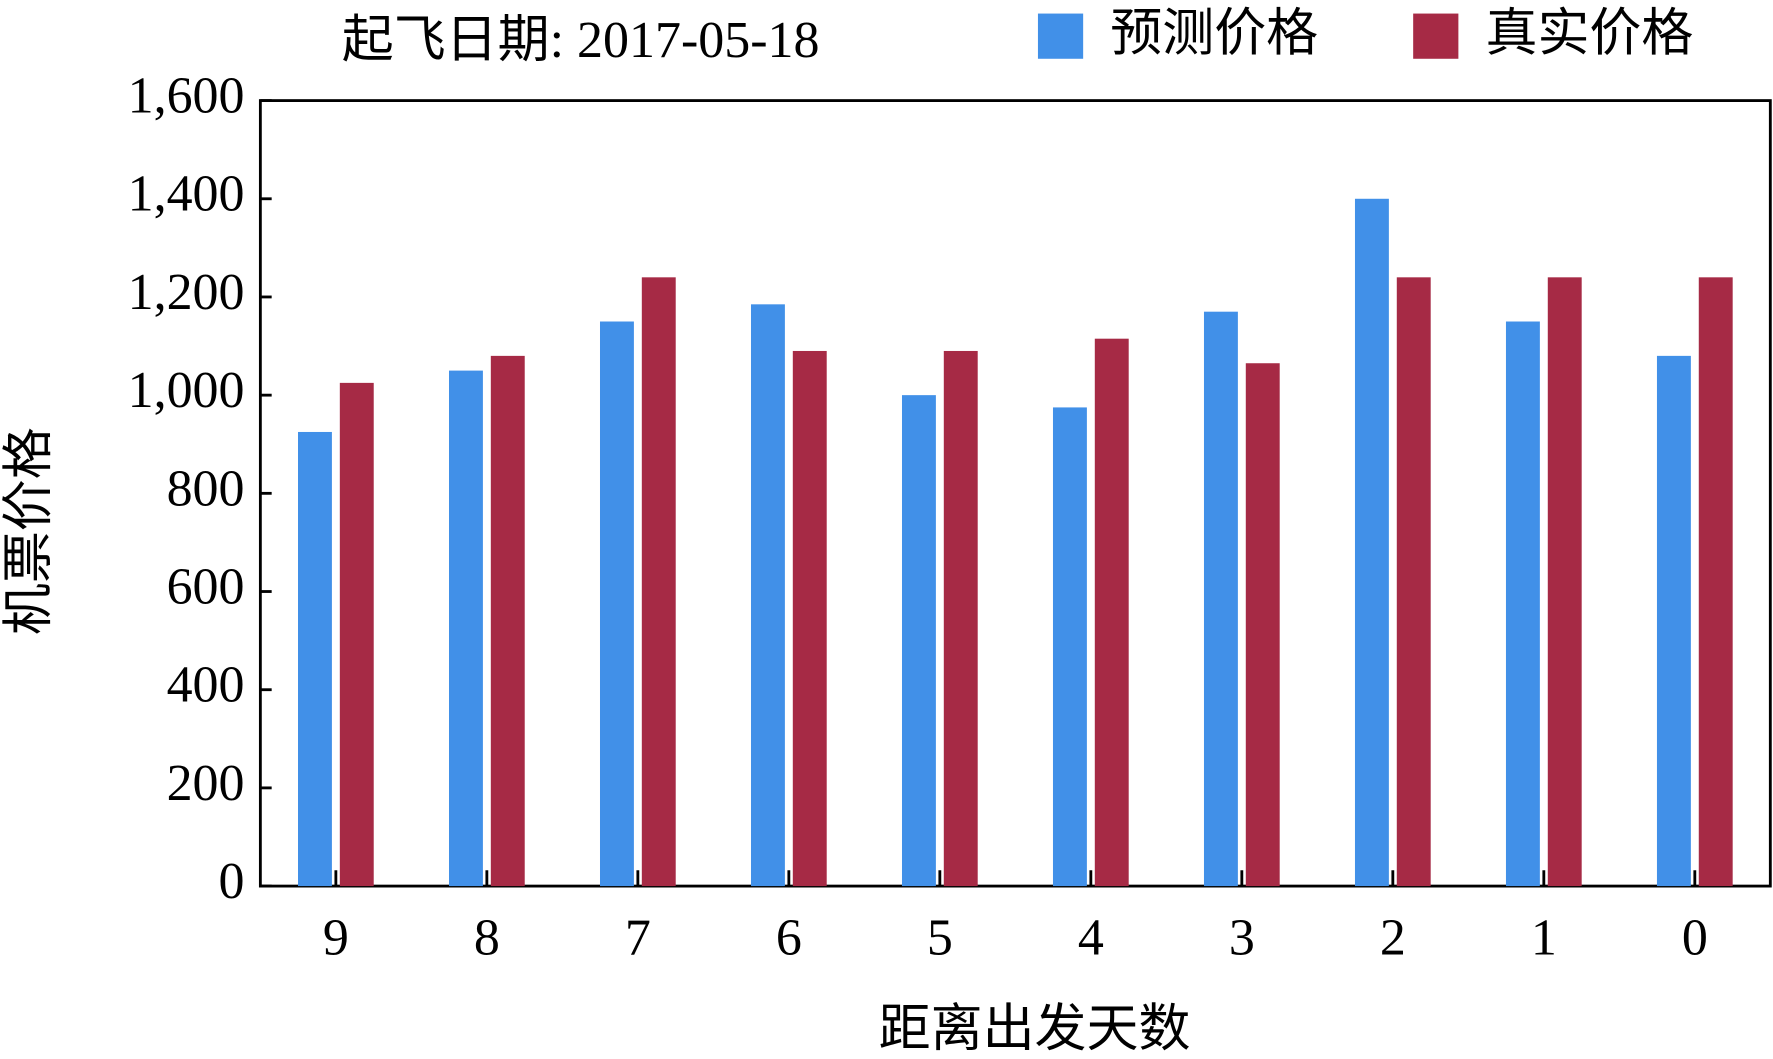  I want to click on y-tick-label: 600, so click(206, 586).